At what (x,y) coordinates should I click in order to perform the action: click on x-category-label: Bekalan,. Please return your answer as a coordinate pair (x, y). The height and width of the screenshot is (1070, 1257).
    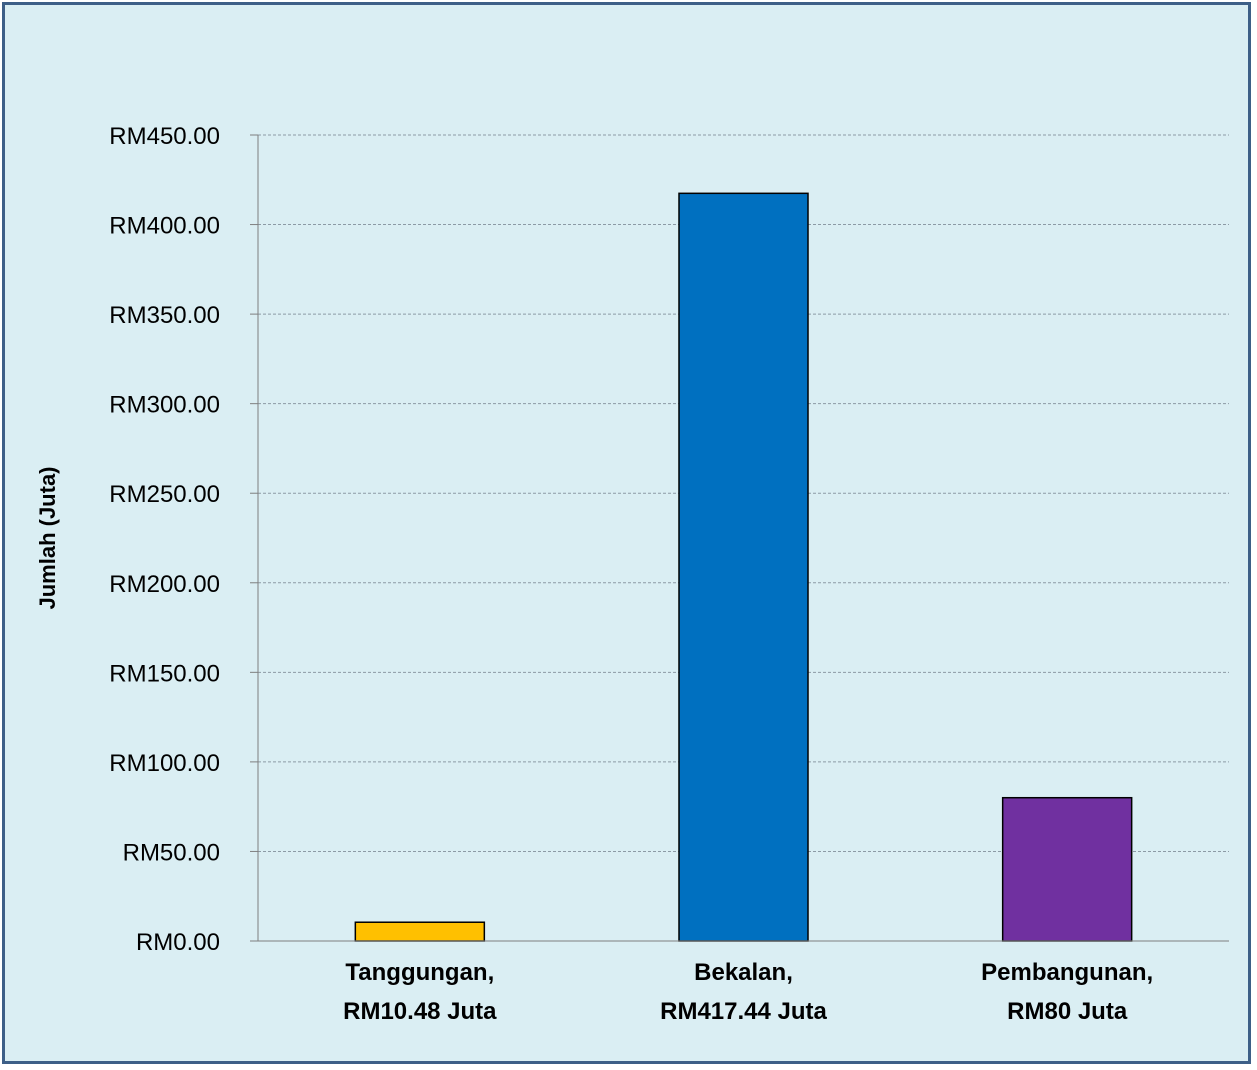
    Looking at the image, I should click on (743, 972).